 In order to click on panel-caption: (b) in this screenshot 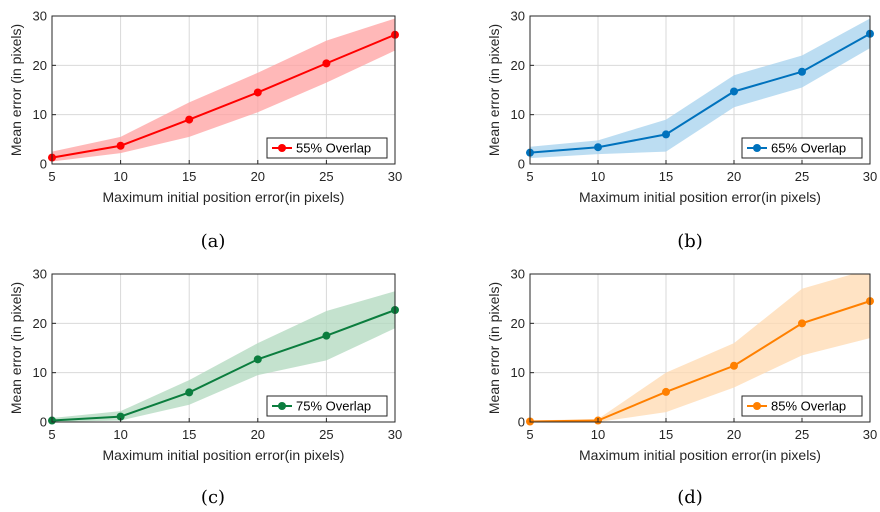, I will do `click(690, 241)`.